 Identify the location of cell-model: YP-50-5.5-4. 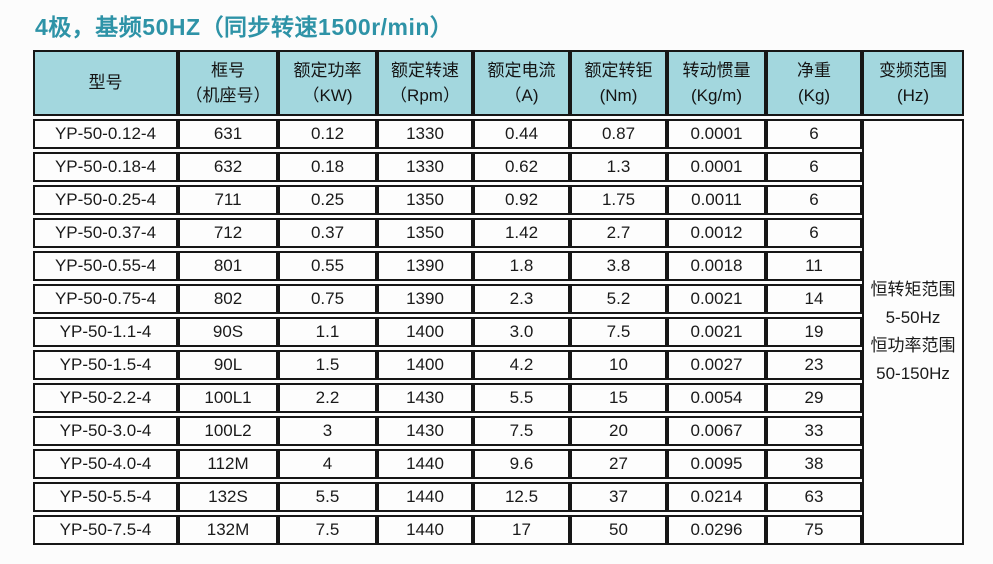
(105, 497).